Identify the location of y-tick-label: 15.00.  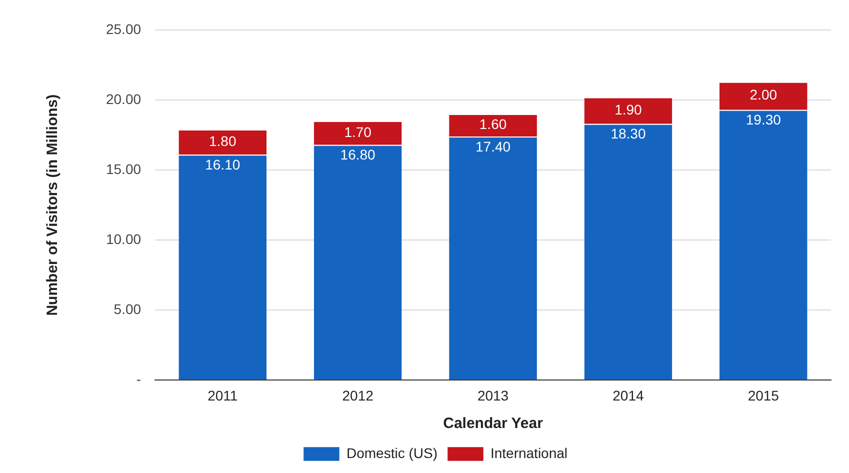
(124, 168).